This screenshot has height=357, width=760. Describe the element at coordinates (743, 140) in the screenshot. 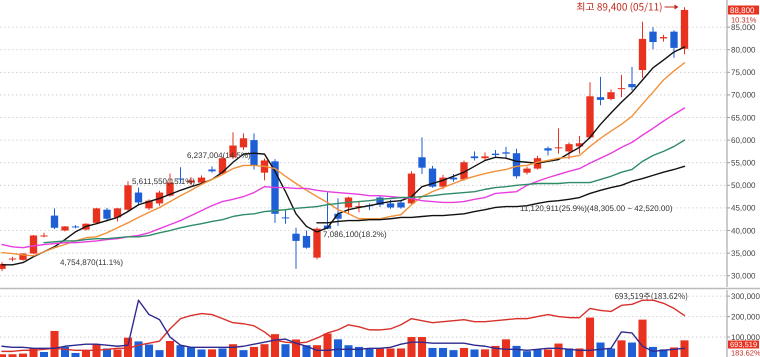

I see `y-tick-label: 60,000` at that location.